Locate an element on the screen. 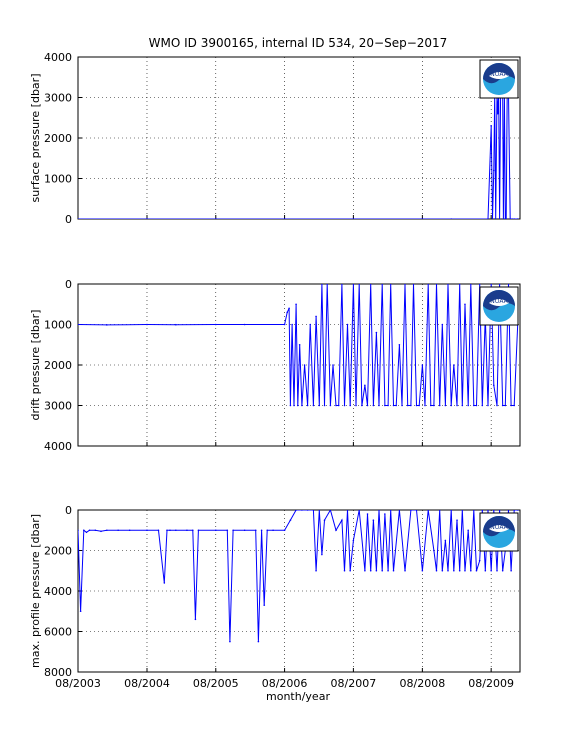 This screenshot has width=576, height=756. y-axis-label: drift pressure [dbar] is located at coordinates (35, 365).